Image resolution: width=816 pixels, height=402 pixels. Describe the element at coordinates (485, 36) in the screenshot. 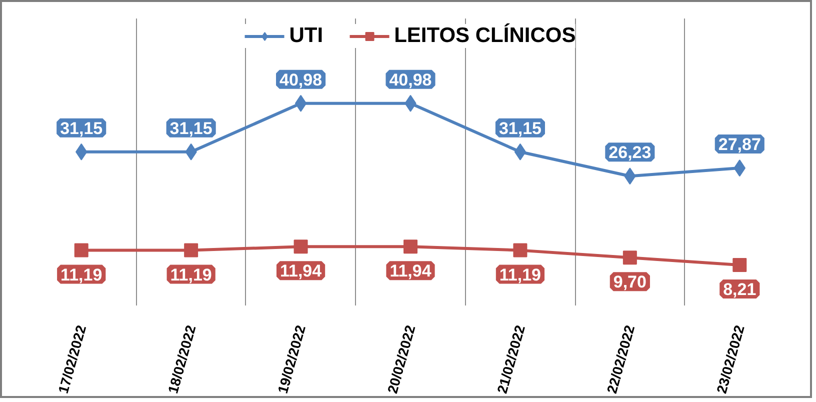

I see `legend-label: LEITOS CLÍNICOS` at that location.